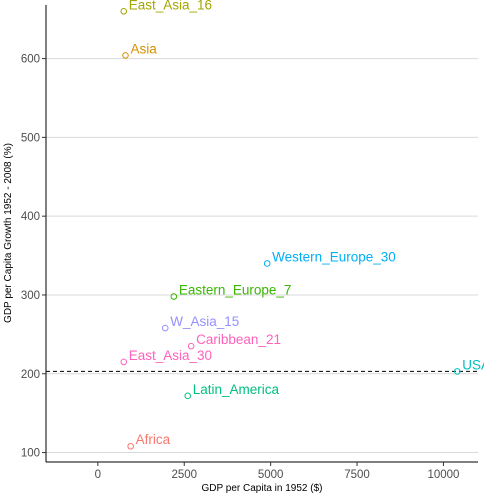 This screenshot has width=484, height=498. What do you see at coordinates (473, 364) in the screenshot?
I see `point-label: USA` at bounding box center [473, 364].